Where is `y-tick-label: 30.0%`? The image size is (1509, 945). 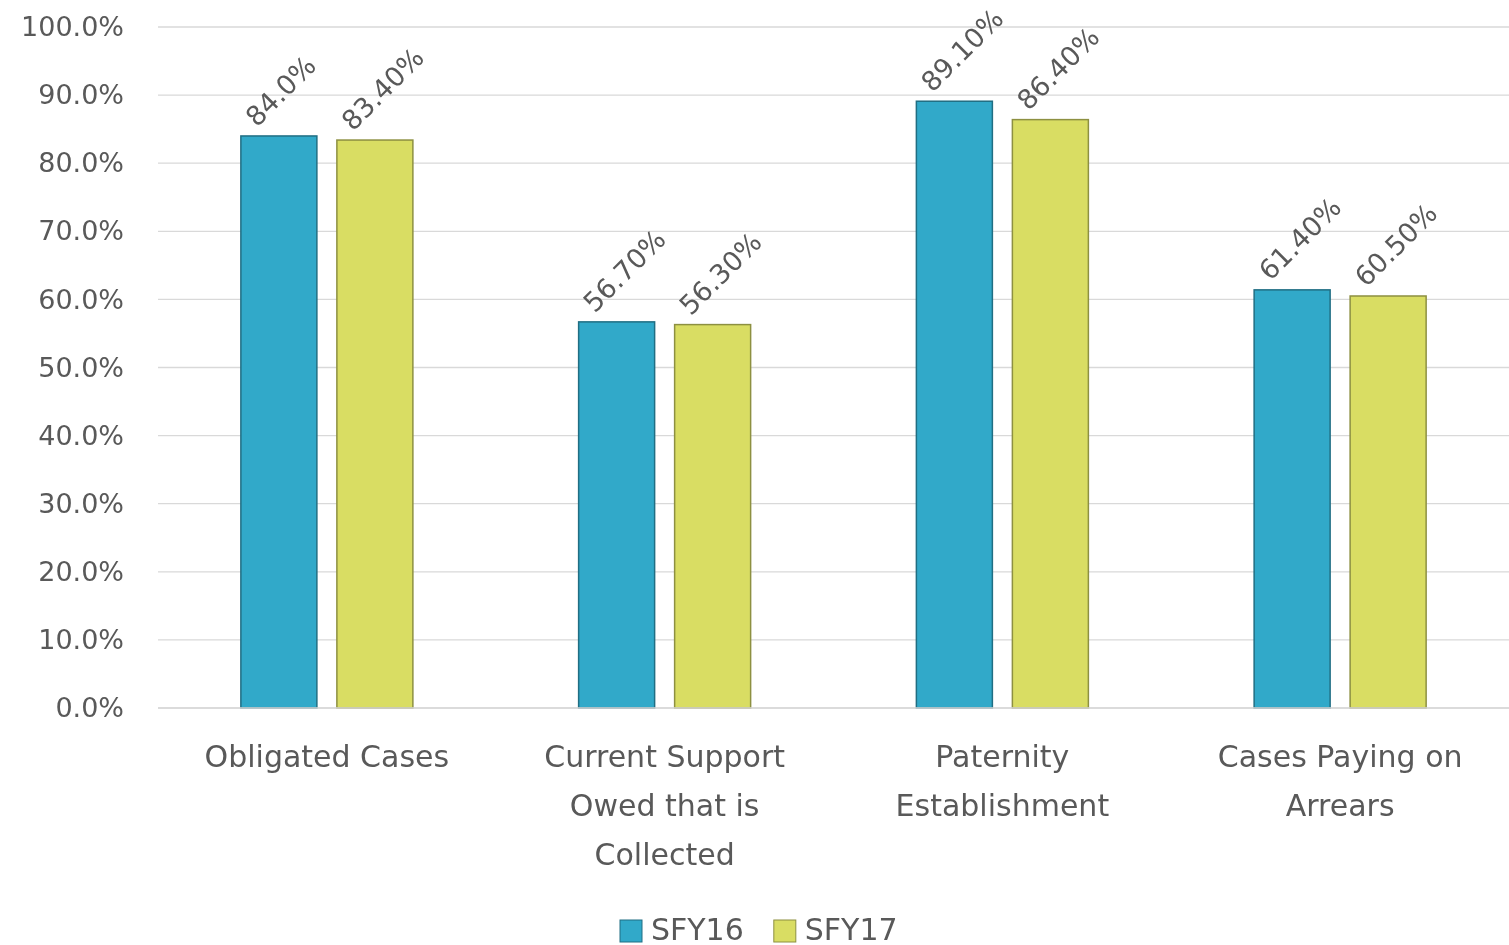 y-tick-label: 30.0% is located at coordinates (81, 503).